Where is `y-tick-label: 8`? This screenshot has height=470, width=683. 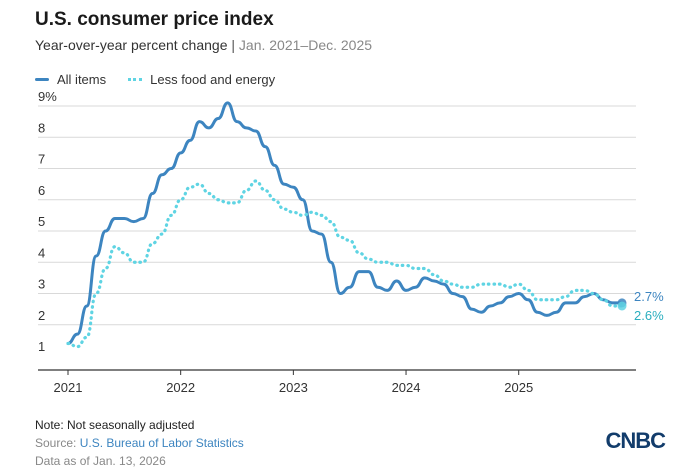
y-tick-label: 8 is located at coordinates (41, 127).